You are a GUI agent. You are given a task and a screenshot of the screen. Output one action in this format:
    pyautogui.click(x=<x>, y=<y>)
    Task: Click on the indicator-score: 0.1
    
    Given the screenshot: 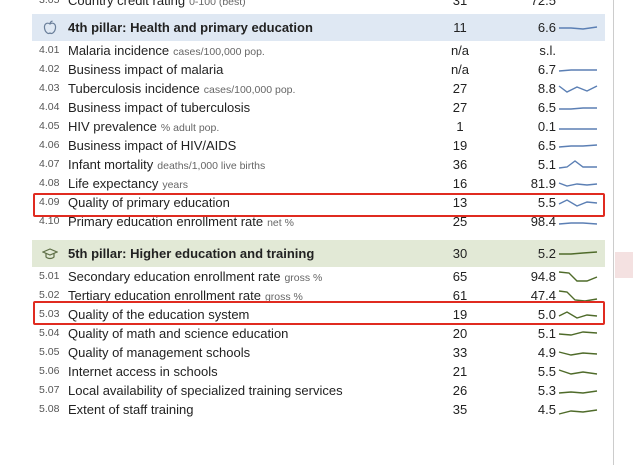 What is the action you would take?
    pyautogui.click(x=546, y=126)
    